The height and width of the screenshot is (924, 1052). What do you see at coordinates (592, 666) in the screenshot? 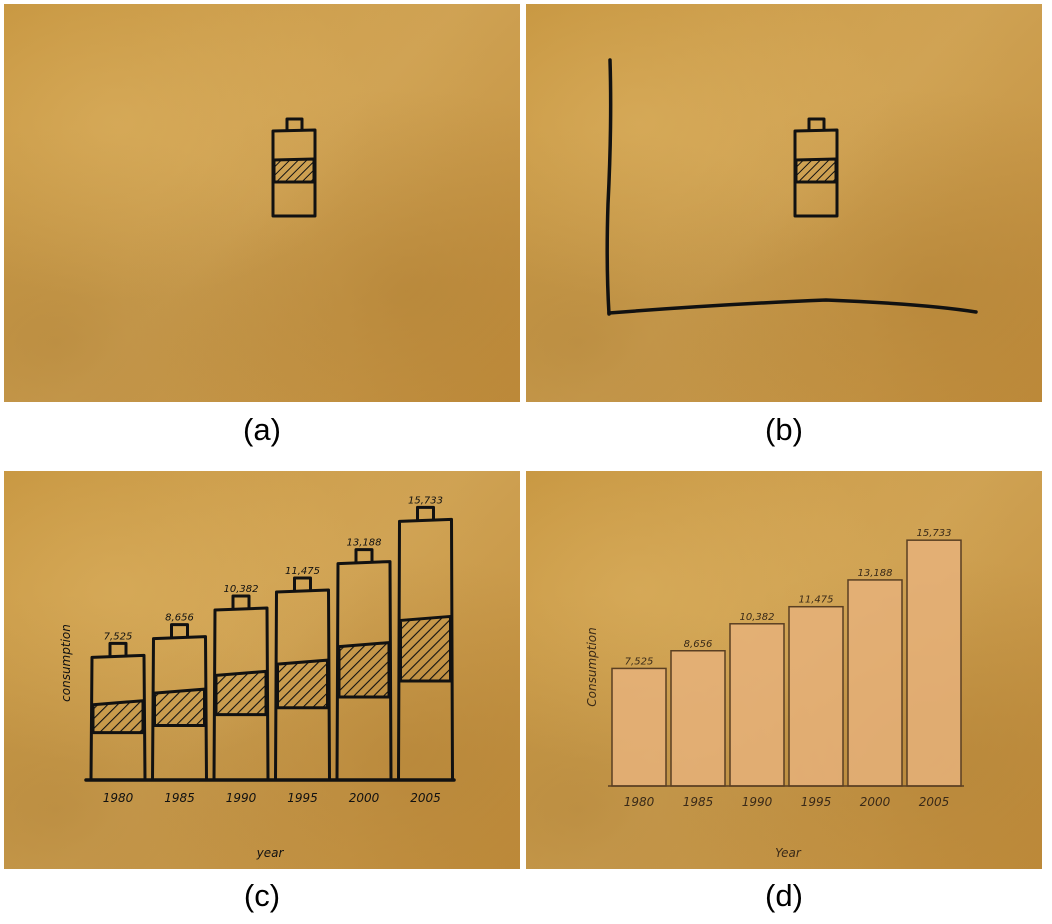
I see `y-axis-label: Consumption` at bounding box center [592, 666].